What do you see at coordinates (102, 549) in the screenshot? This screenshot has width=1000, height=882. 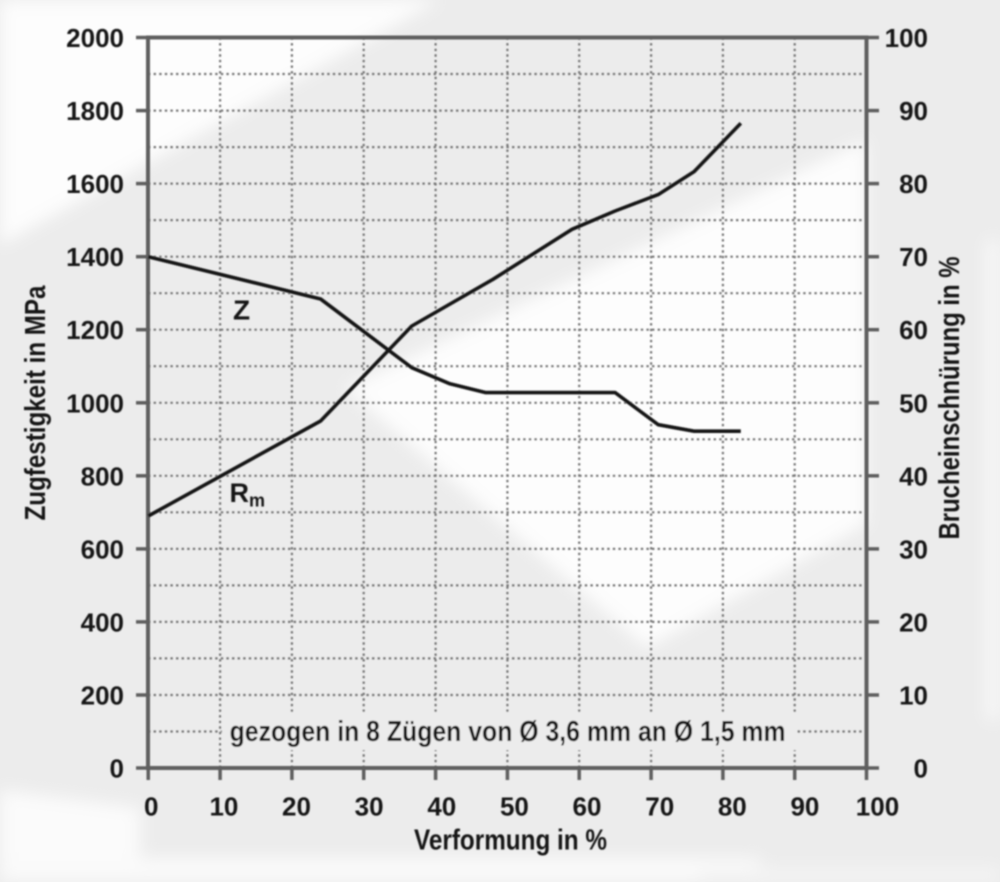 I see `svg-text: 600` at bounding box center [102, 549].